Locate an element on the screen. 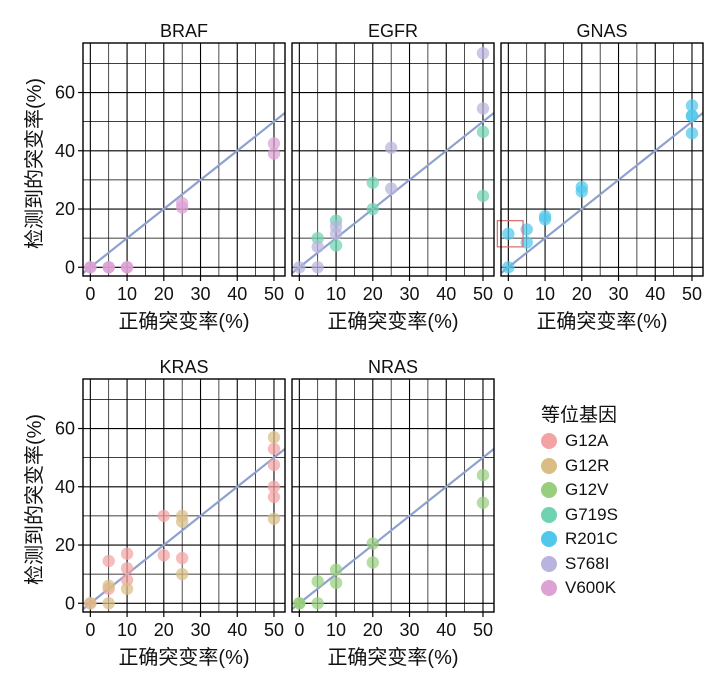  panel-nras: NRAS 0 10 20 30 40 50 正确突变率(%) is located at coordinates (393, 513).